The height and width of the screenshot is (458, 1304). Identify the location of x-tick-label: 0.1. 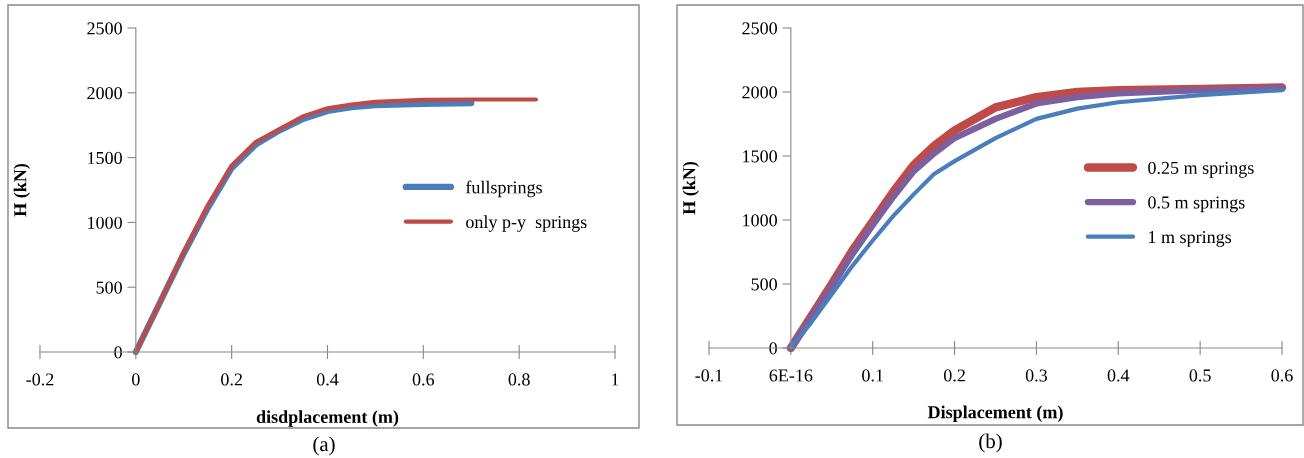
(872, 375).